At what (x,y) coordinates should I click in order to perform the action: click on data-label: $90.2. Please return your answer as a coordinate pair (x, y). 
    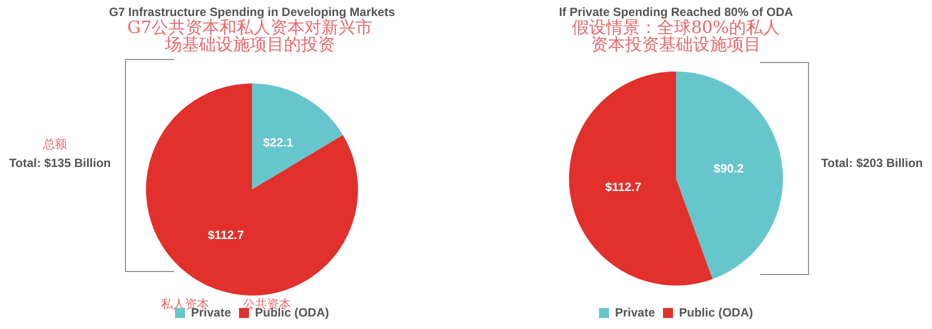
    Looking at the image, I should click on (729, 169).